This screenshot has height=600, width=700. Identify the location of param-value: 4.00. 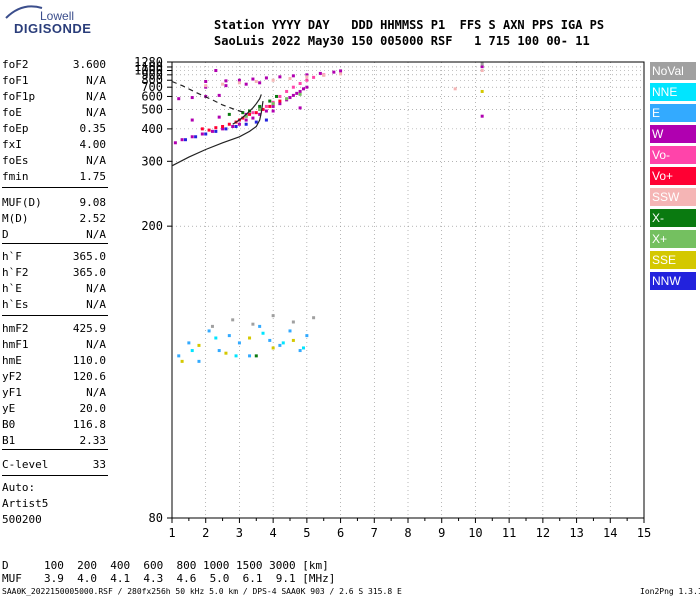
(93, 144).